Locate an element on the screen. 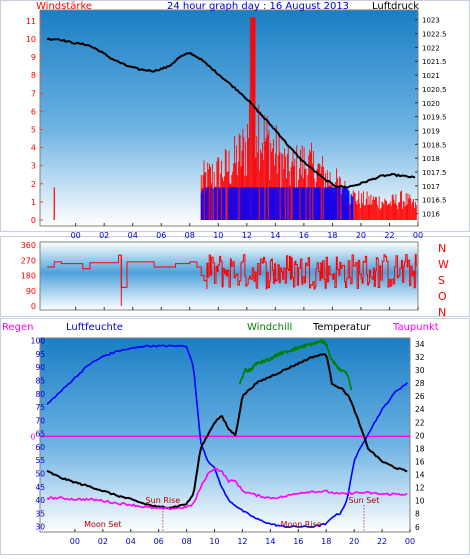  pressure-tick-label: 1022.5 is located at coordinates (434, 35).